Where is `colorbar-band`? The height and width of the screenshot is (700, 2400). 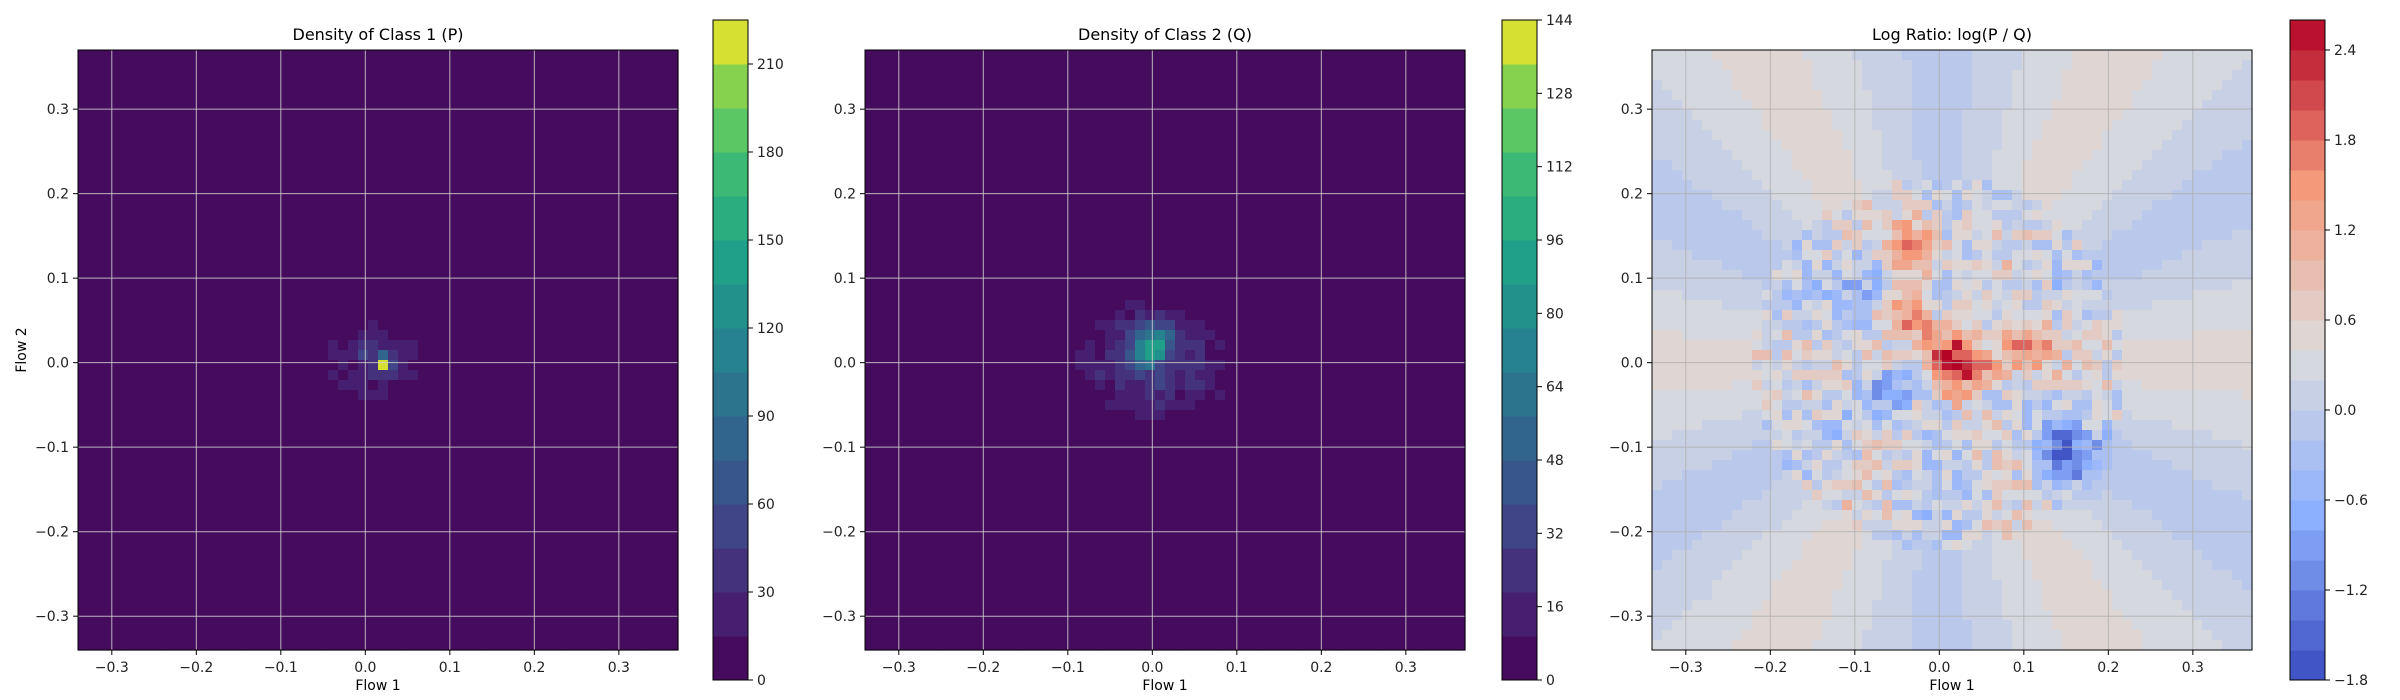 colorbar-band is located at coordinates (730, 218).